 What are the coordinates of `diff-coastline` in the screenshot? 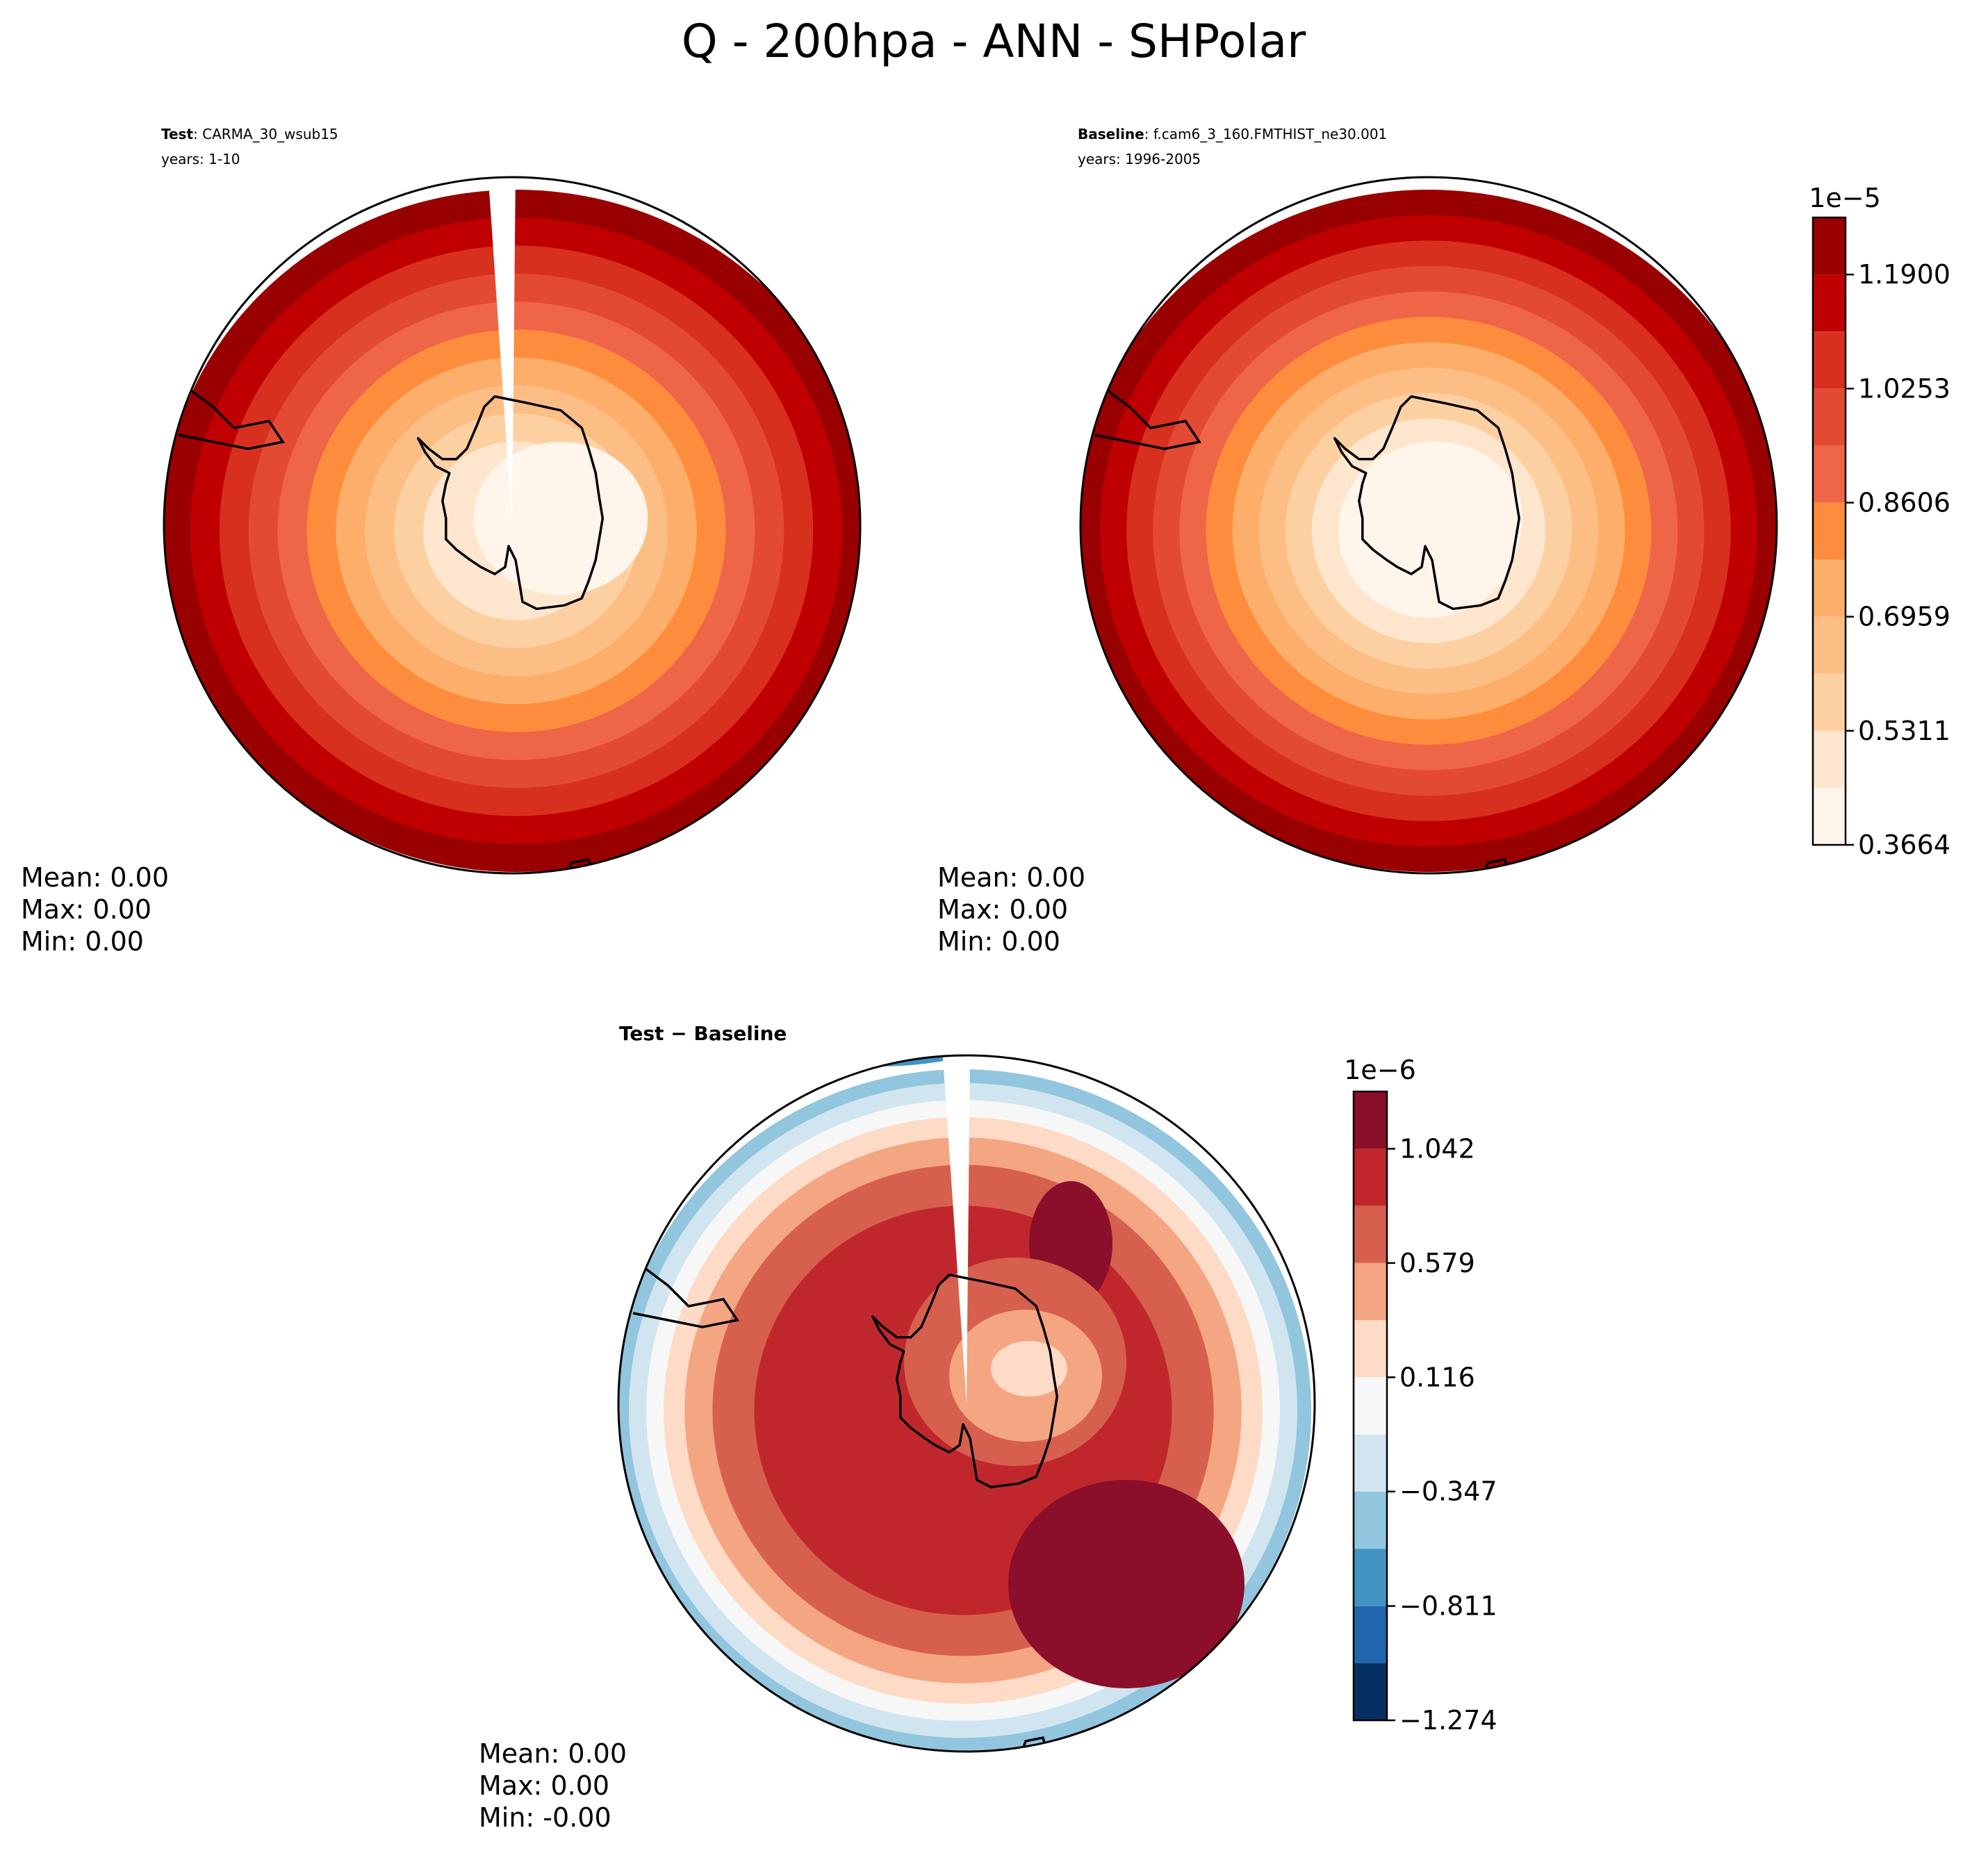 It's located at (965, 1381).